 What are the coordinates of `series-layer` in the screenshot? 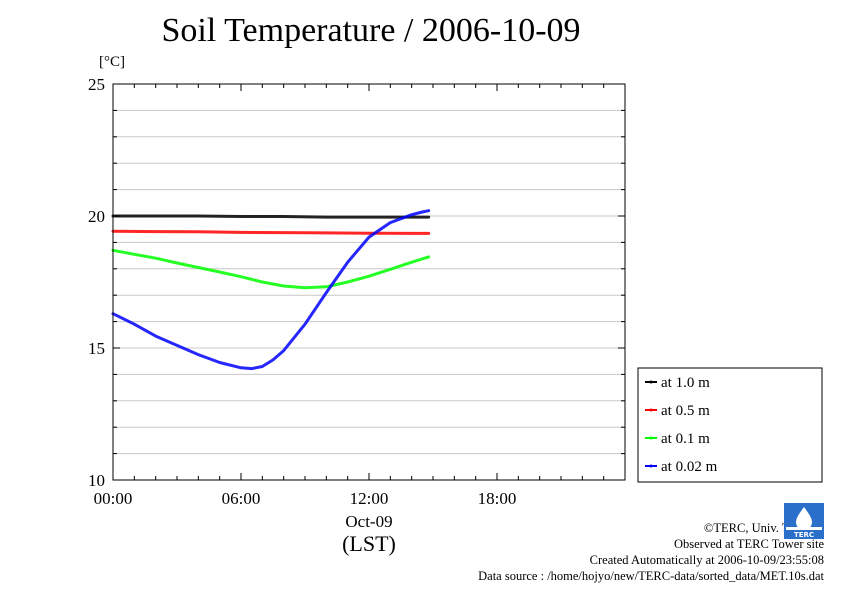 It's located at (271, 290).